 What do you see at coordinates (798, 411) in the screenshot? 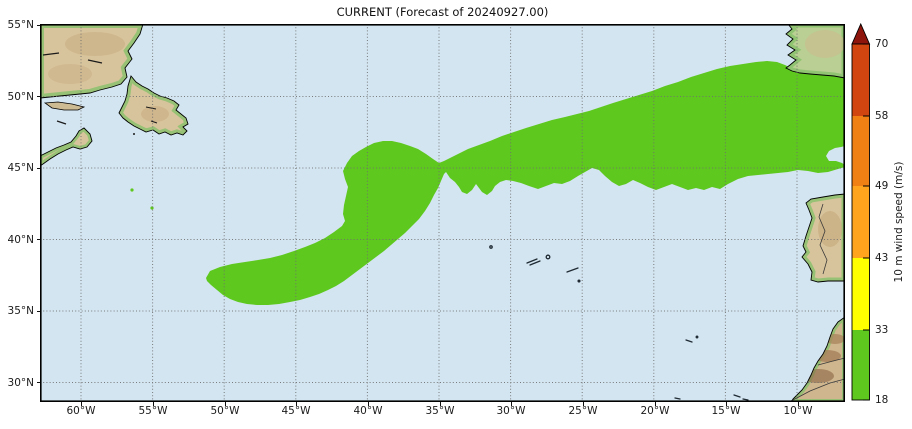
I see `x-tick-label: 10°W` at bounding box center [798, 411].